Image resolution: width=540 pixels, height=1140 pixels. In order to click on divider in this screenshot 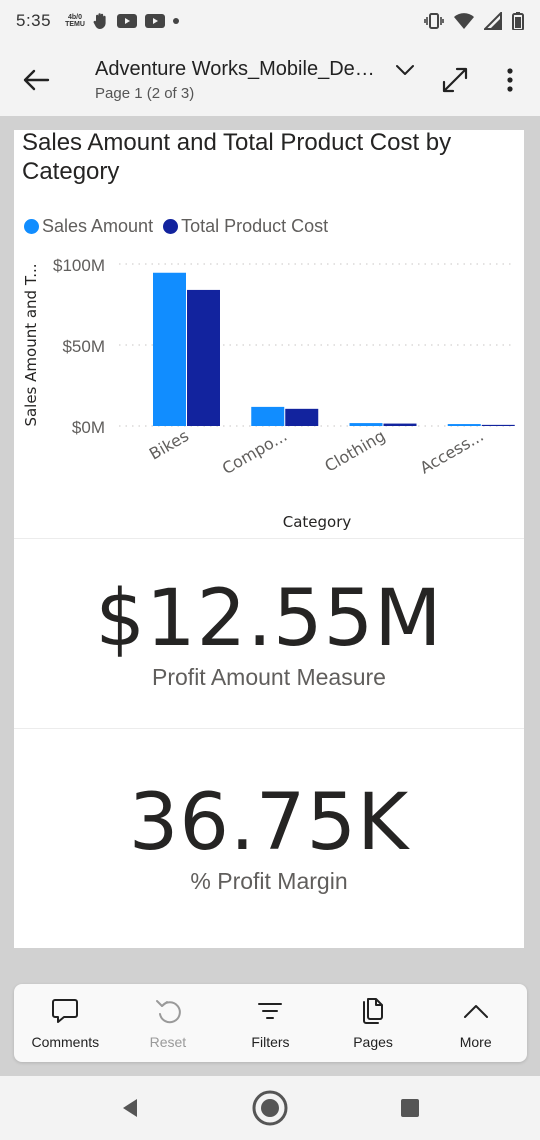, I will do `click(269, 538)`.